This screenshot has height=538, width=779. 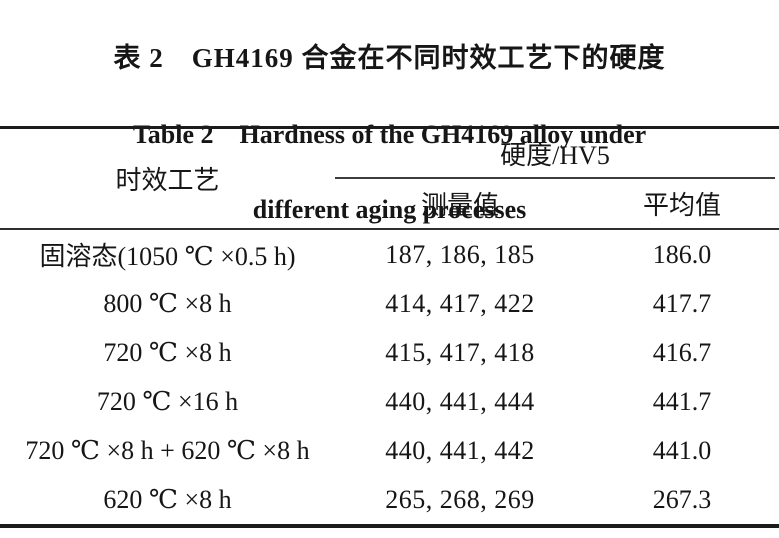 What do you see at coordinates (682, 401) in the screenshot?
I see `cell-average: 441.7` at bounding box center [682, 401].